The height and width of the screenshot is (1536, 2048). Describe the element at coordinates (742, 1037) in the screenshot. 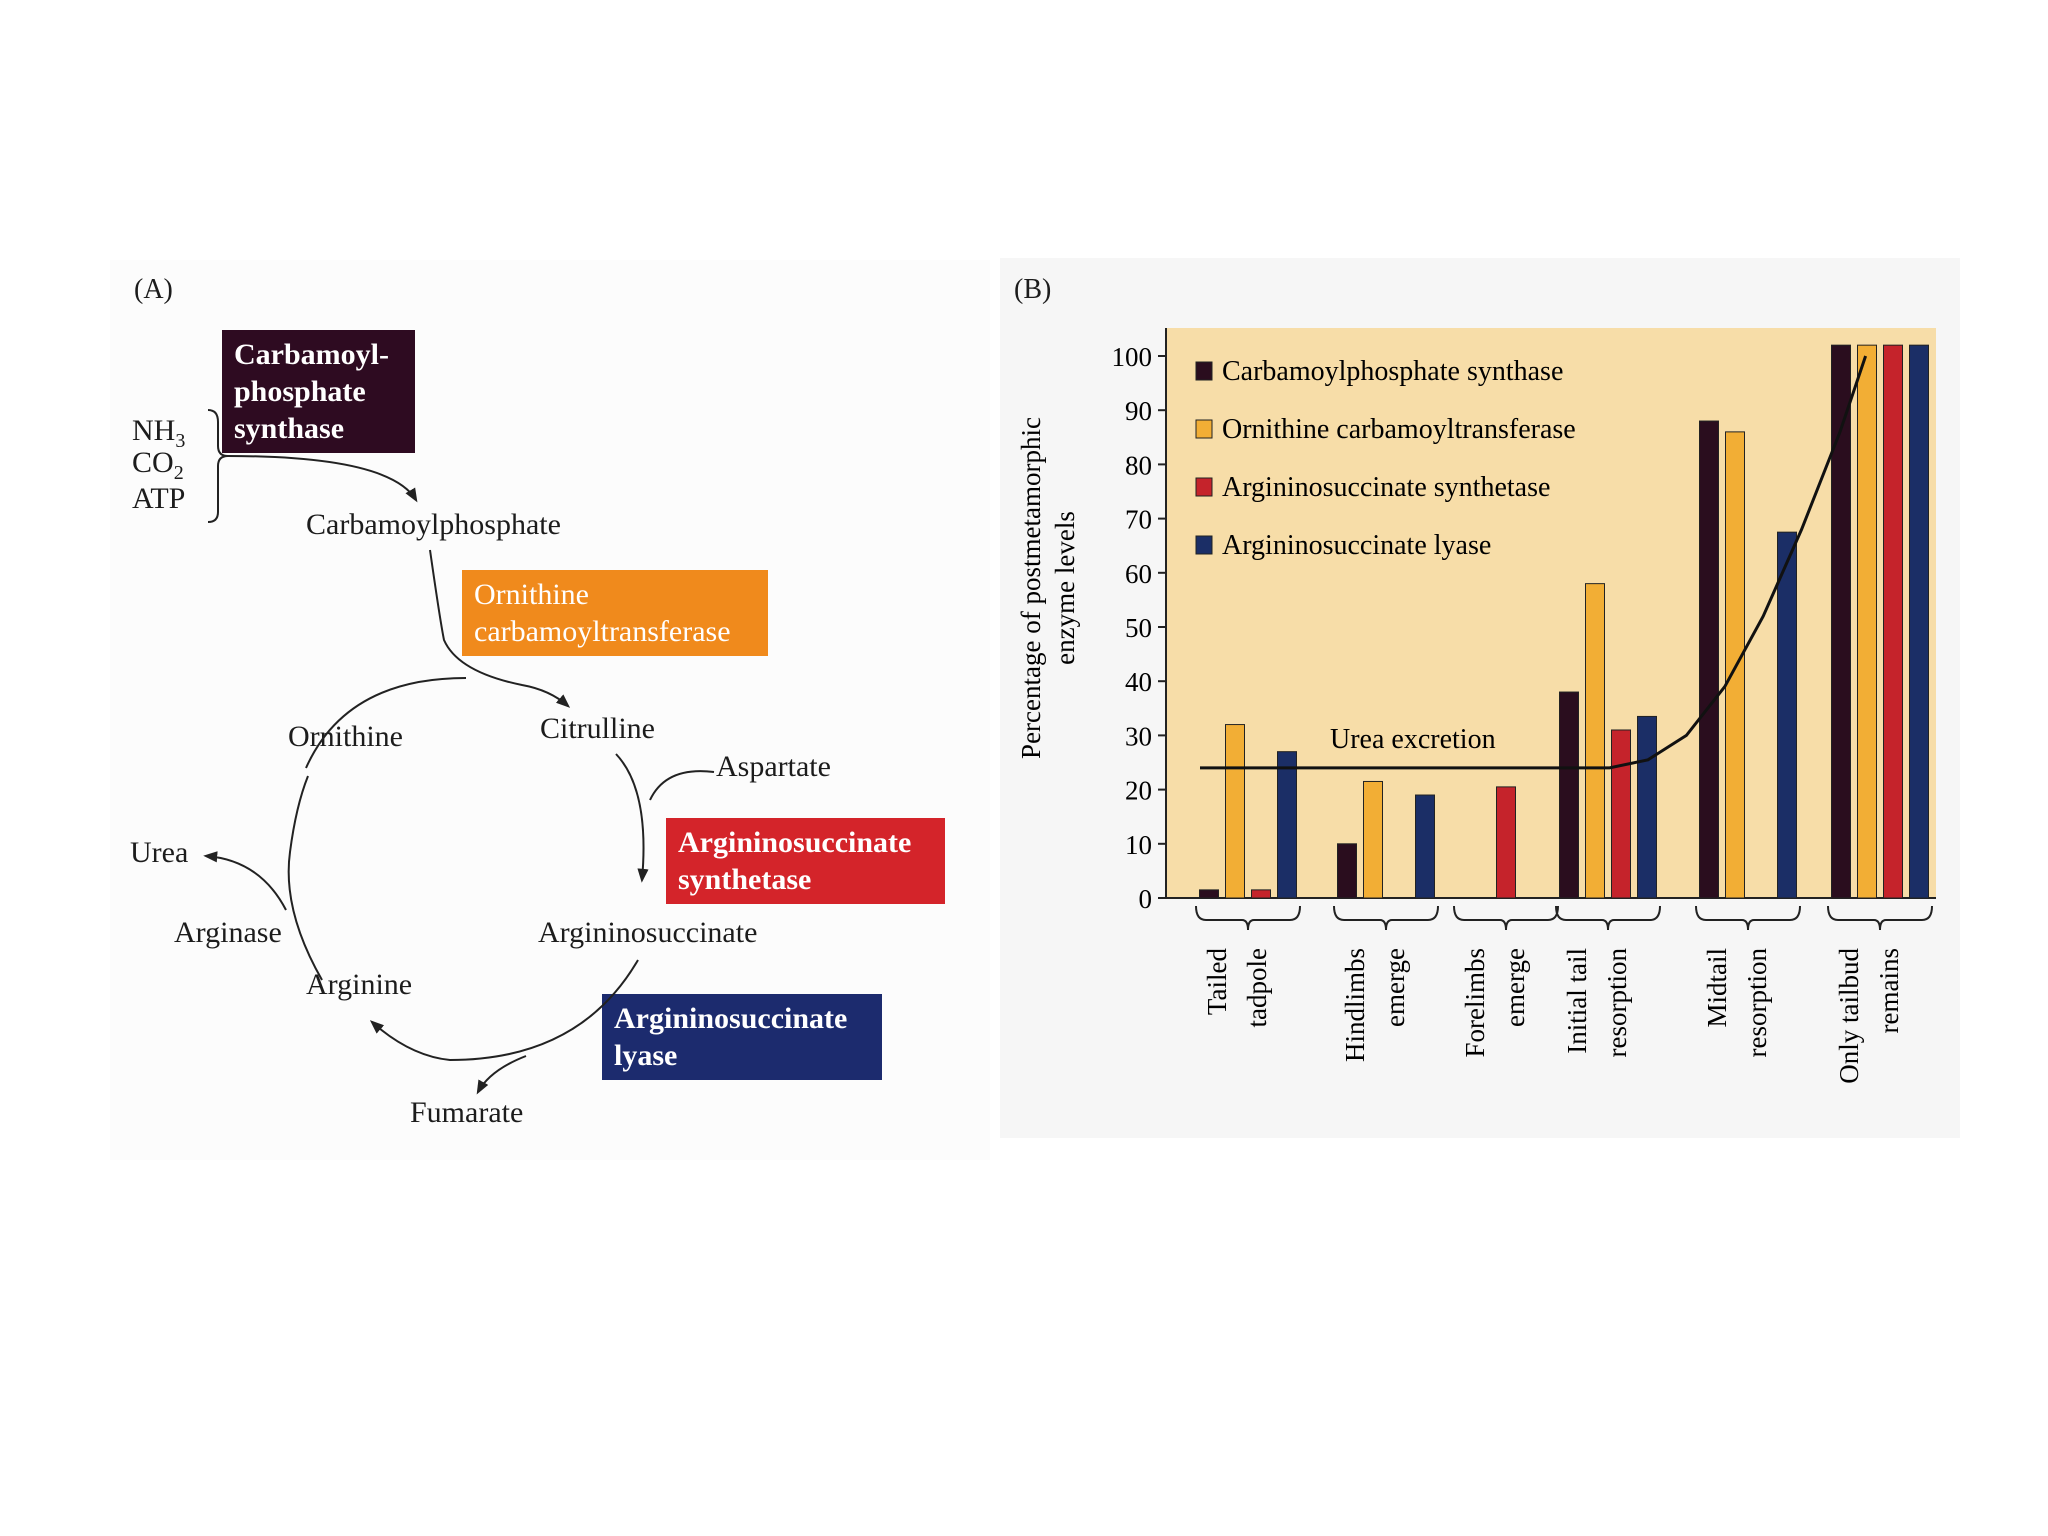

I see `enzyme-box-argininosuccinate-lyase: Argininosuccinate lyase` at that location.